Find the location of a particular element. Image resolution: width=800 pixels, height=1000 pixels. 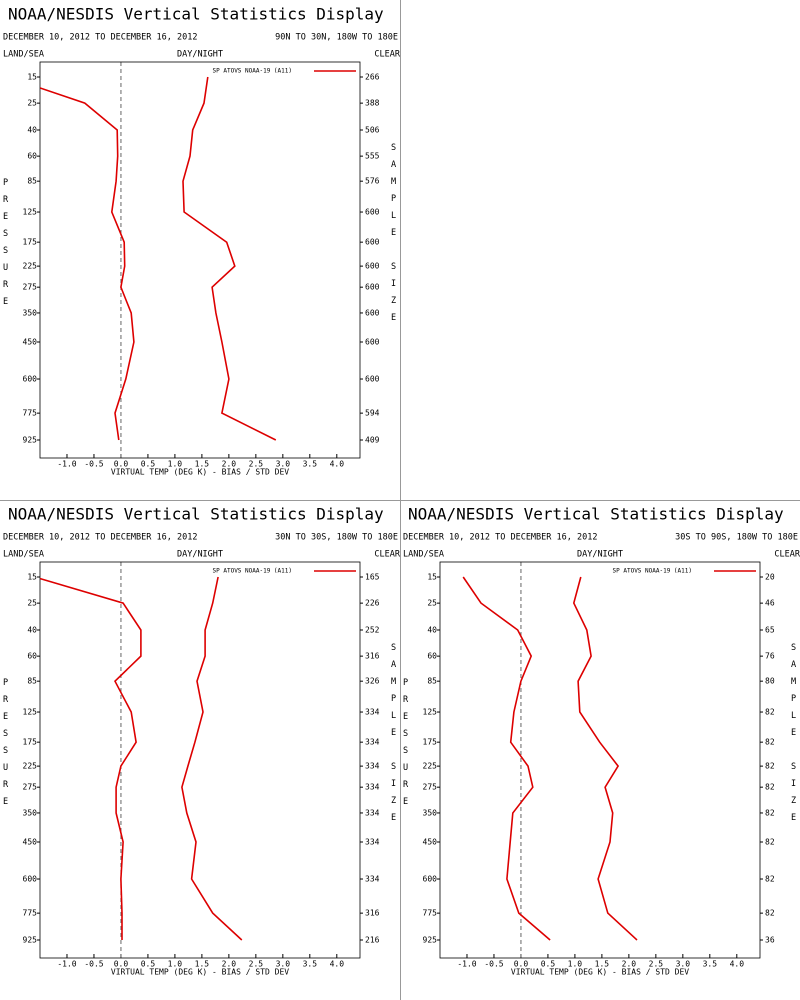

sample-size: 36 is located at coordinates (770, 940).